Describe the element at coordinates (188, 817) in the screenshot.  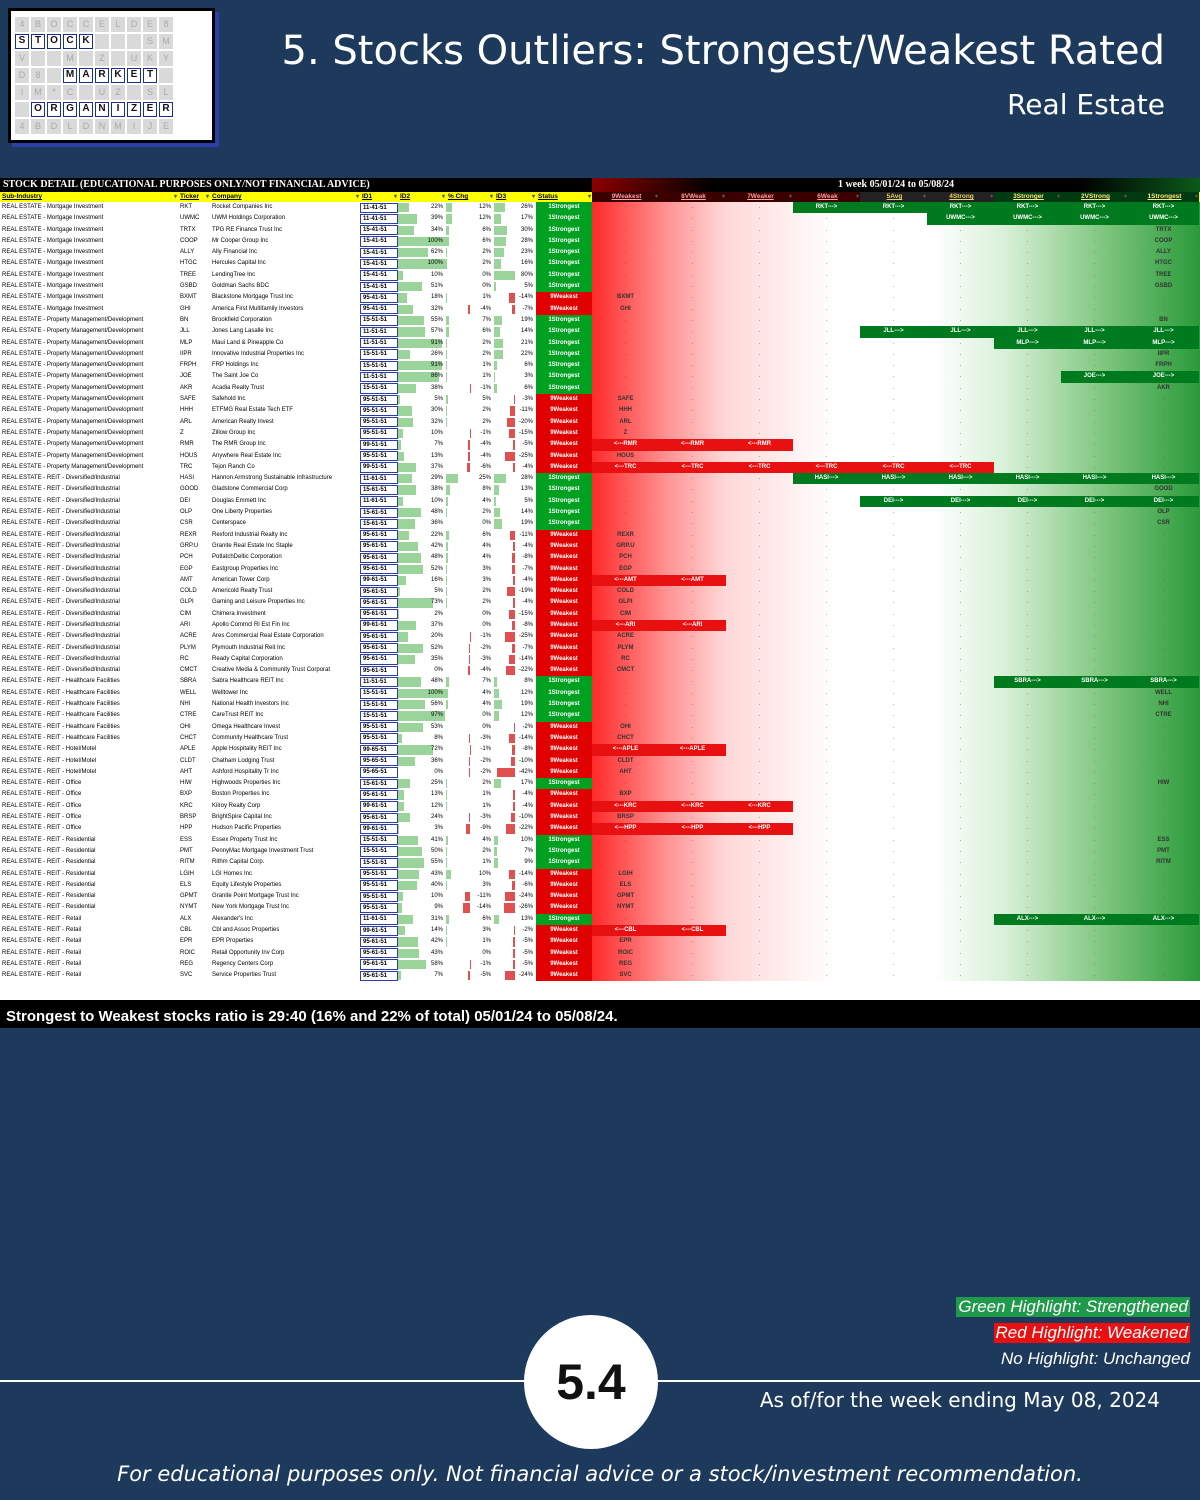
I see `ticker-cell: BRSP` at that location.